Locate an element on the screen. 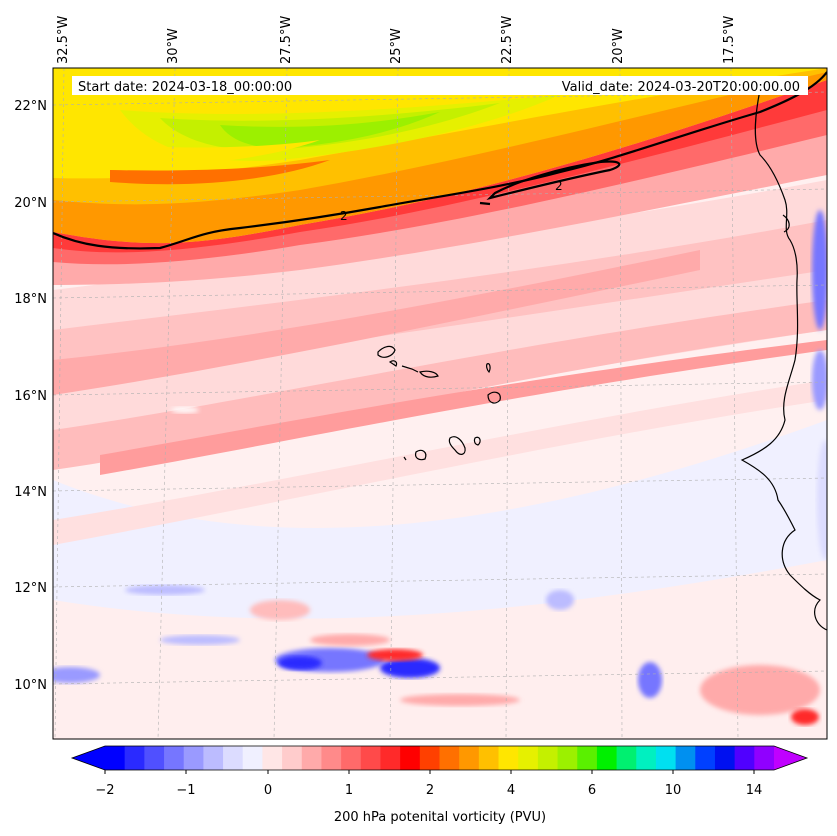 The width and height of the screenshot is (837, 836). island-maio is located at coordinates (477, 441).